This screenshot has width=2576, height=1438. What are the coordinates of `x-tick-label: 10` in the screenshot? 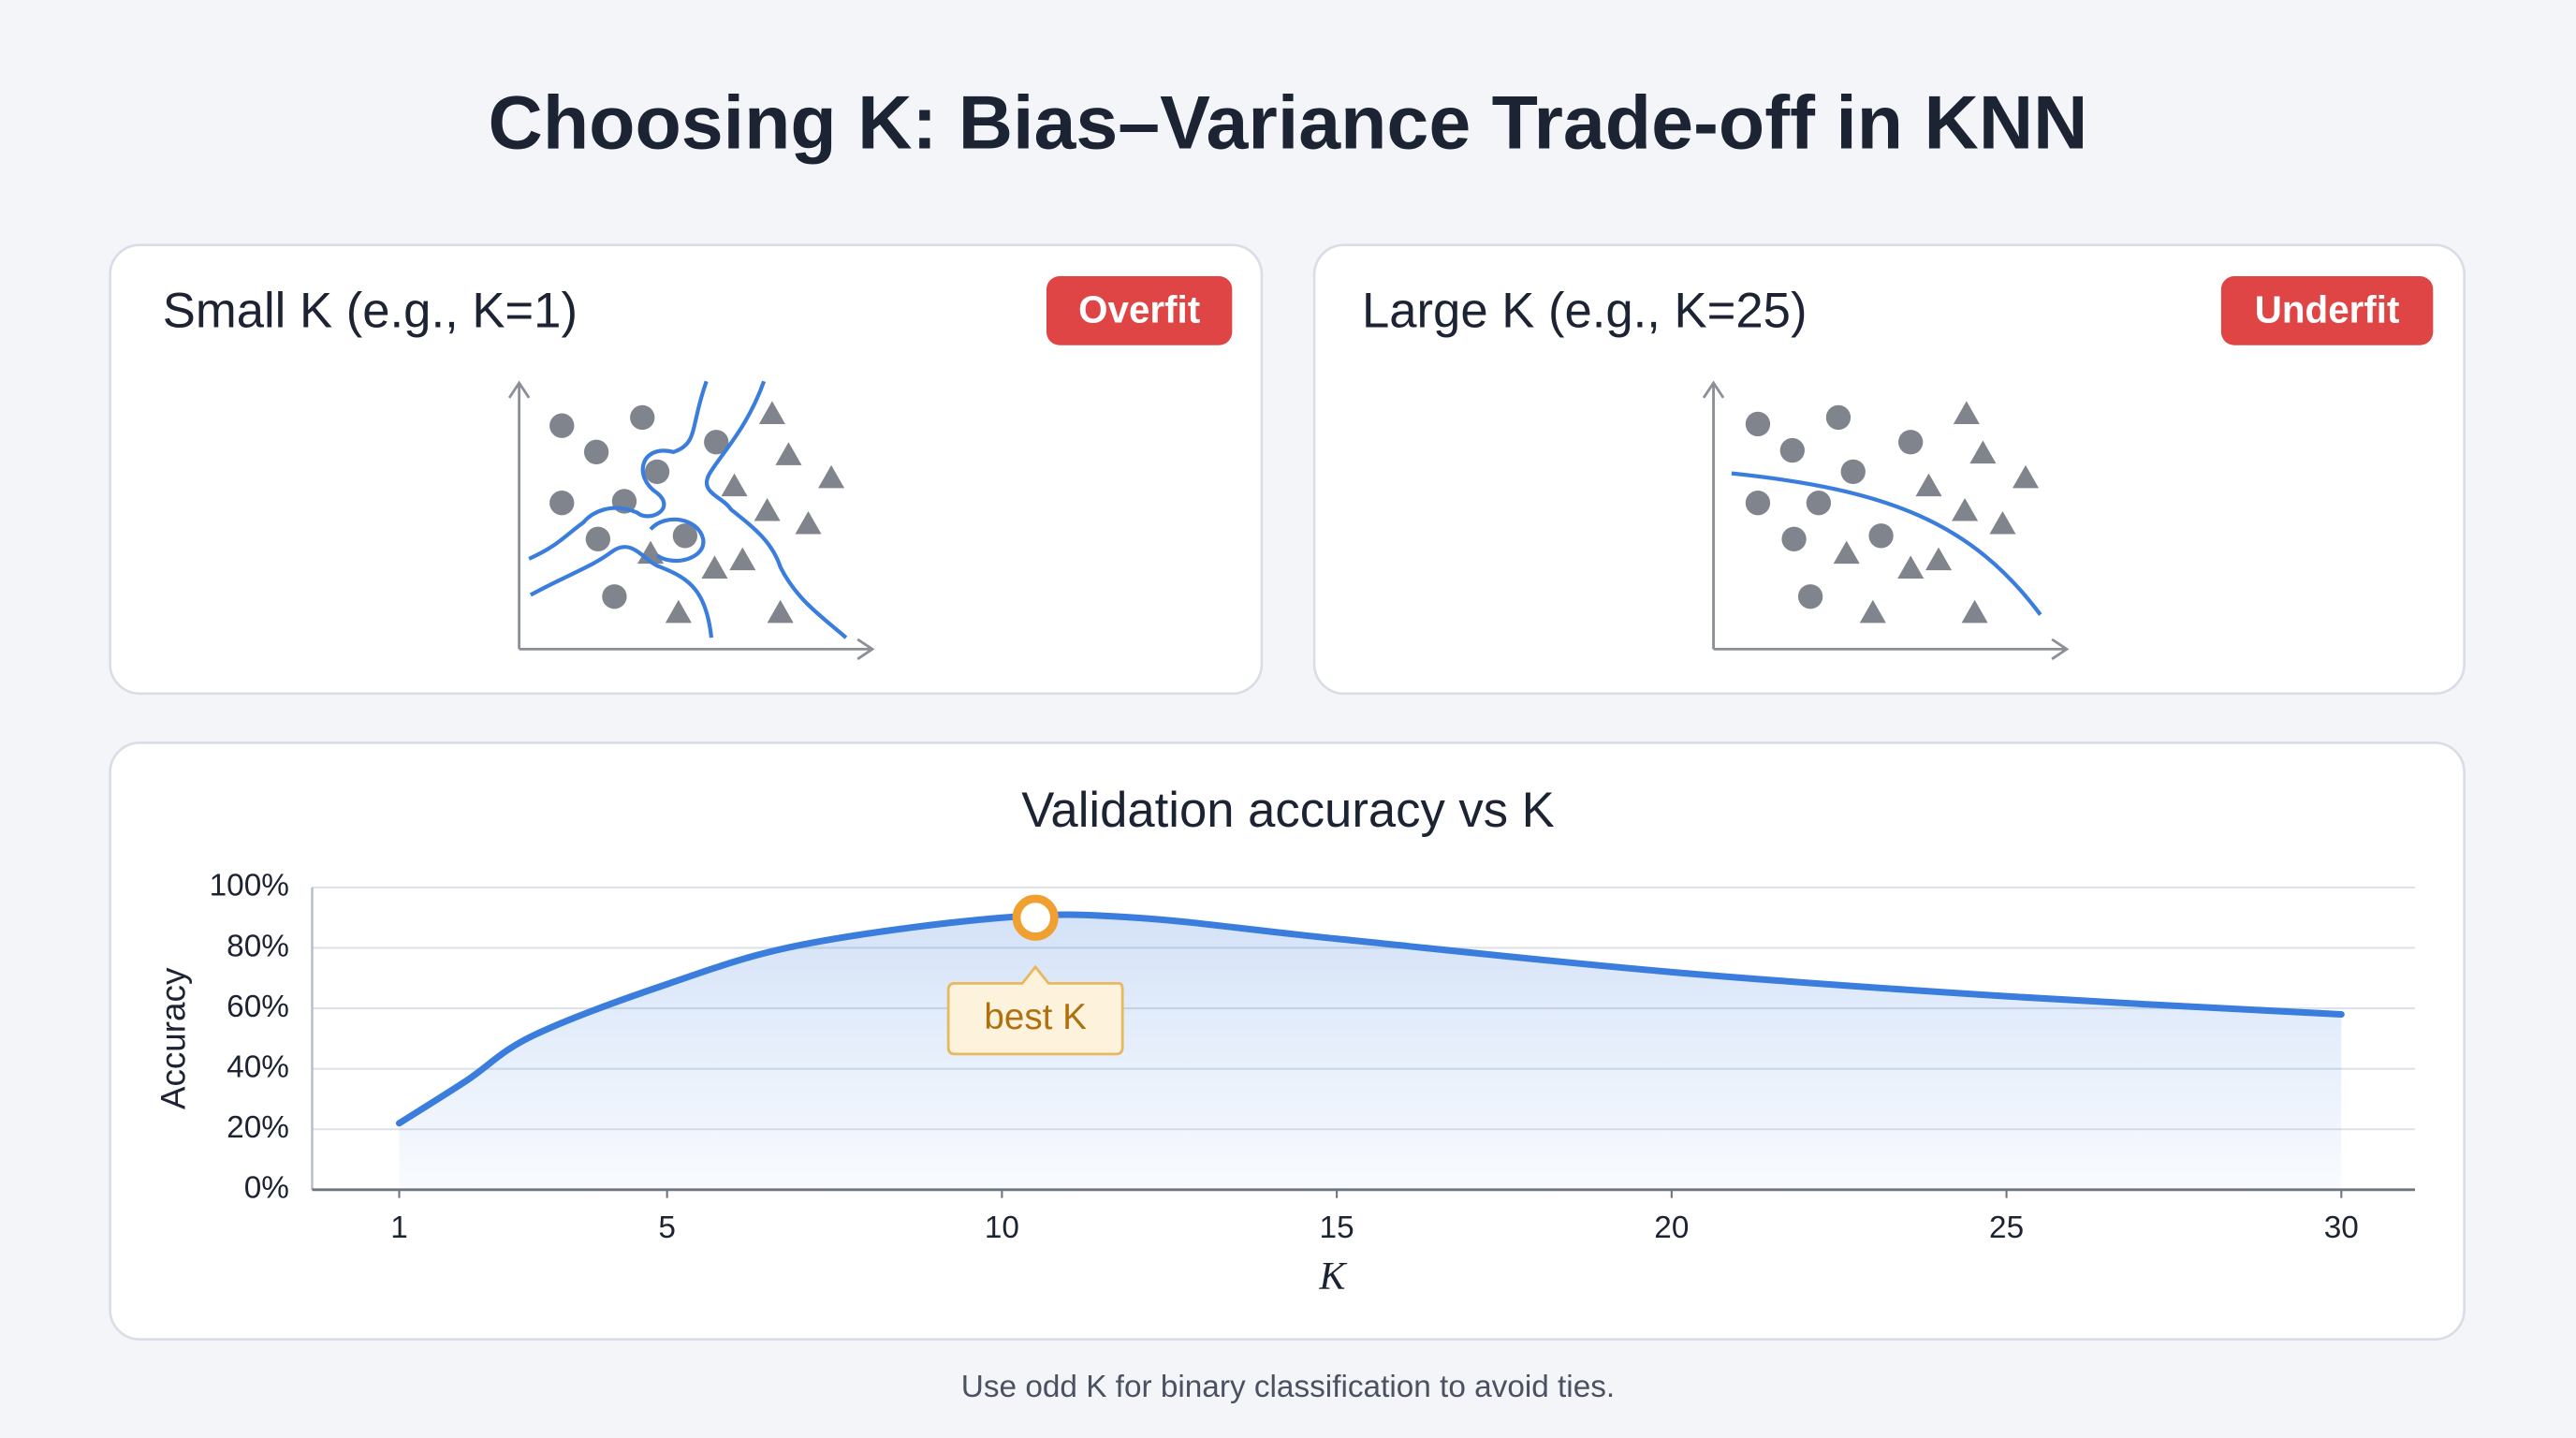 It's located at (1002, 1228).